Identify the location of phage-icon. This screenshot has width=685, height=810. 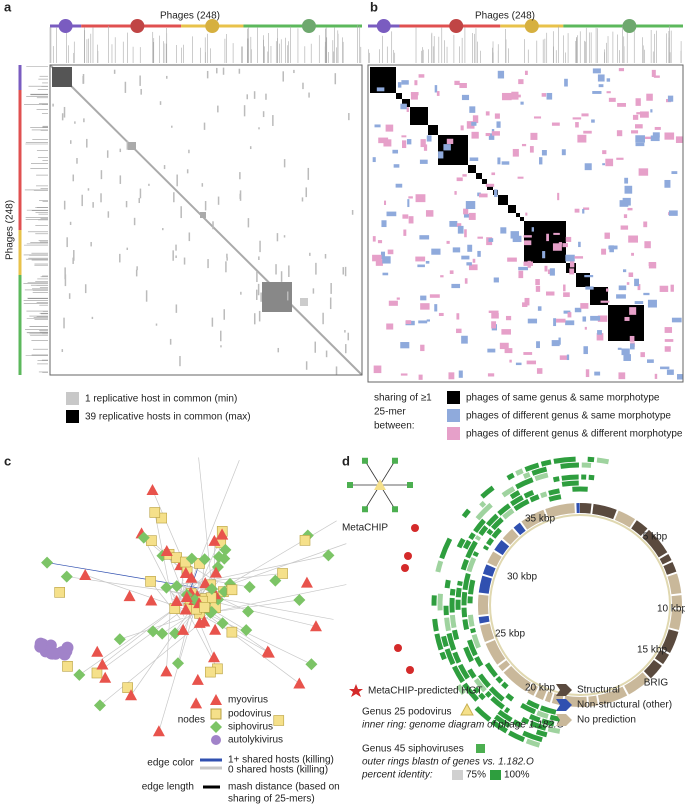
(531, 26).